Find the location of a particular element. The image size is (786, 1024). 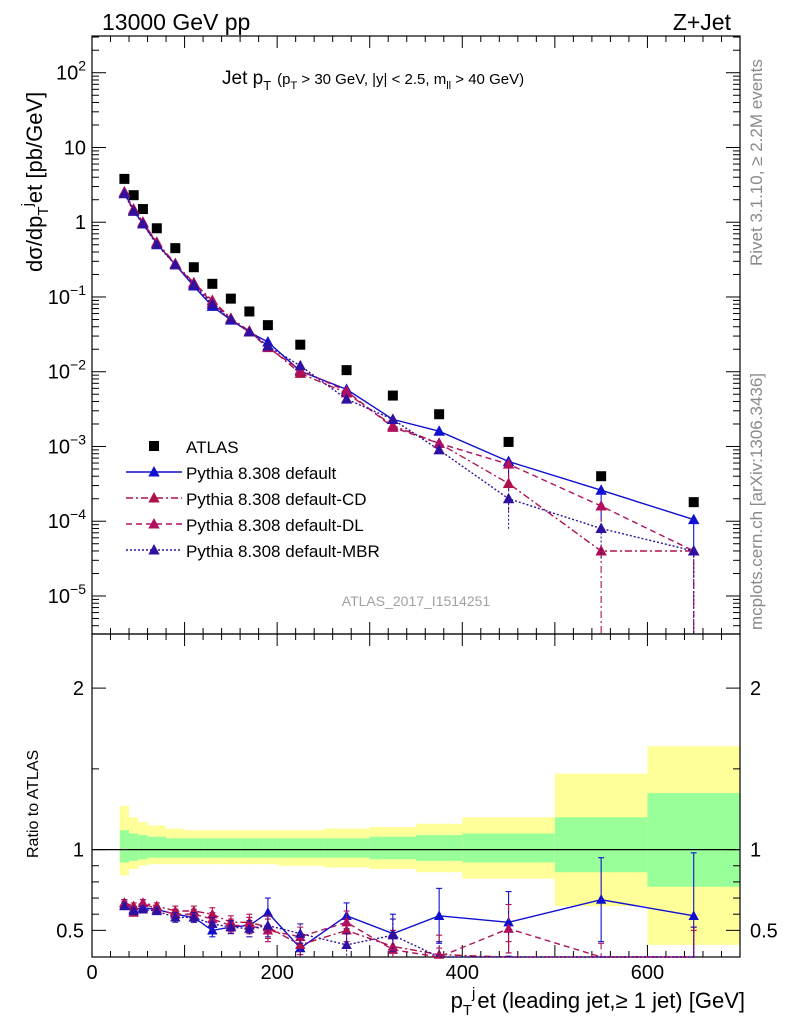

xlabel-sub: T is located at coordinates (467, 1010).